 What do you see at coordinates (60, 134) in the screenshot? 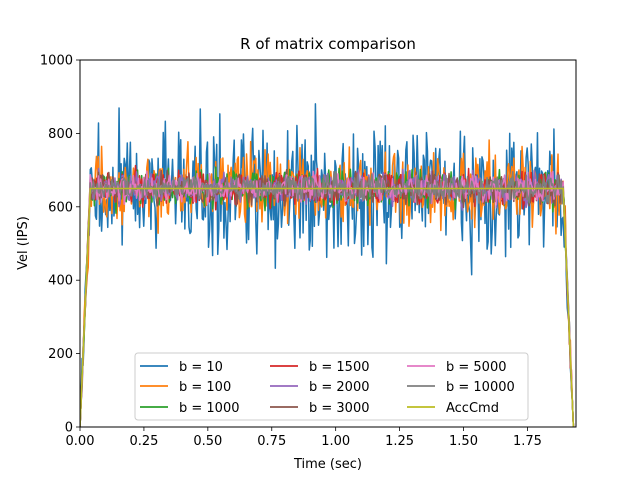
I see `y-tick-label: 800` at bounding box center [60, 134].